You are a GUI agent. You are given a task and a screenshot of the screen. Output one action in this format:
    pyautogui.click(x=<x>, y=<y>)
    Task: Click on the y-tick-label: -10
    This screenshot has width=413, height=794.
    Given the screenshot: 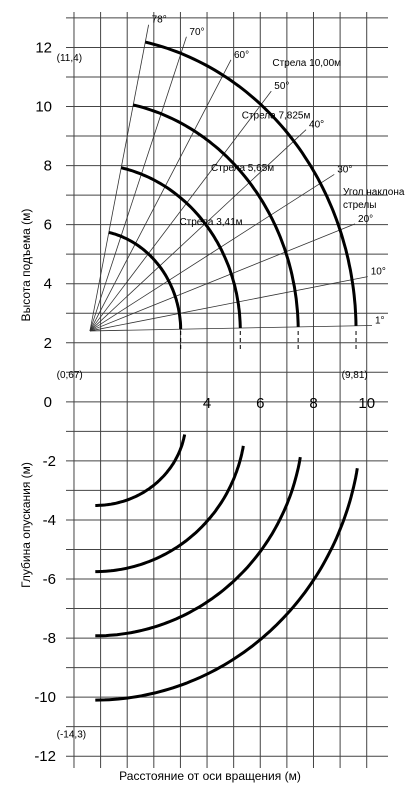 What is the action you would take?
    pyautogui.click(x=45, y=697)
    